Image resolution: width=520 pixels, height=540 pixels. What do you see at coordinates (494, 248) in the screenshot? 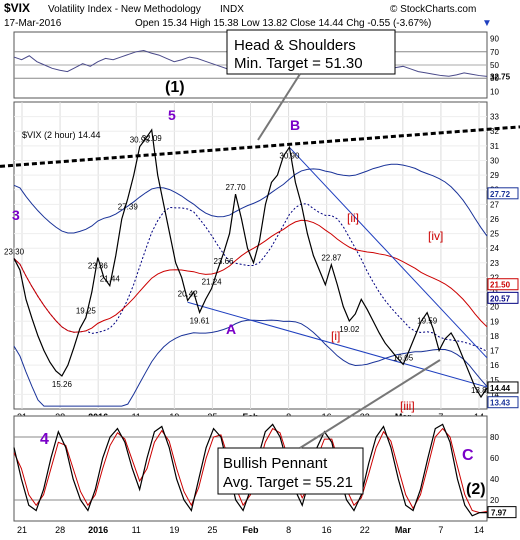
I see `price-tick-label: 24` at bounding box center [494, 248].